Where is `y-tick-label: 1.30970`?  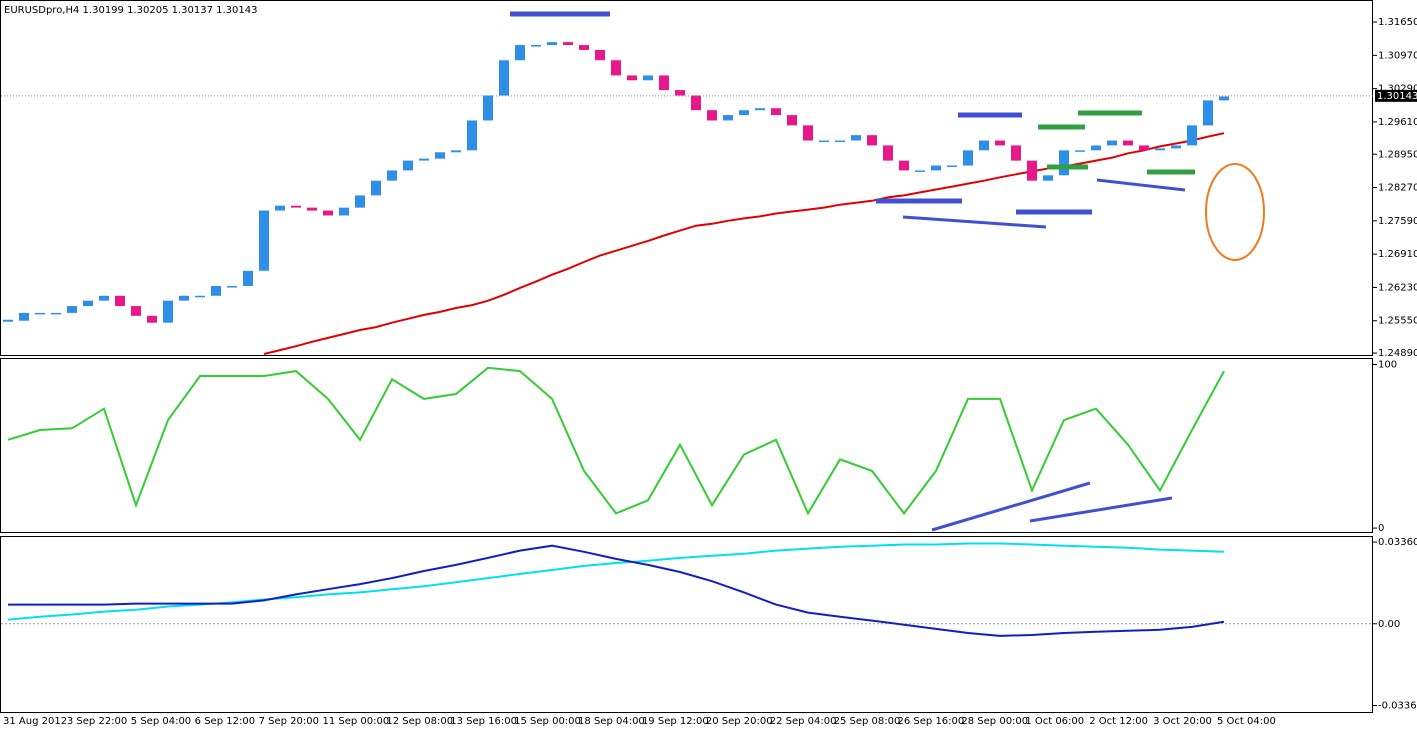
y-tick-label: 1.30970 is located at coordinates (1397, 55).